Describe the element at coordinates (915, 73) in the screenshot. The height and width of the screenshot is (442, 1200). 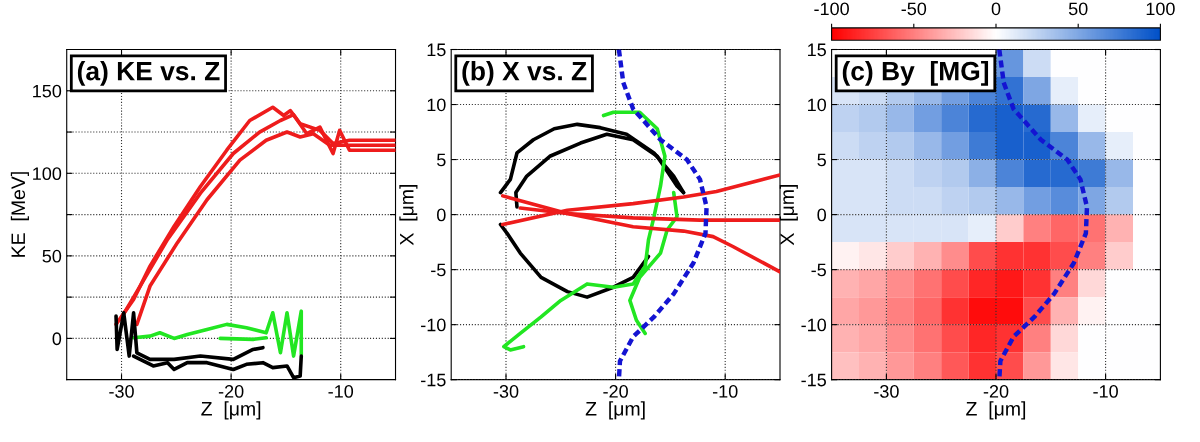
I see `chart-title: (c) By [MG]` at that location.